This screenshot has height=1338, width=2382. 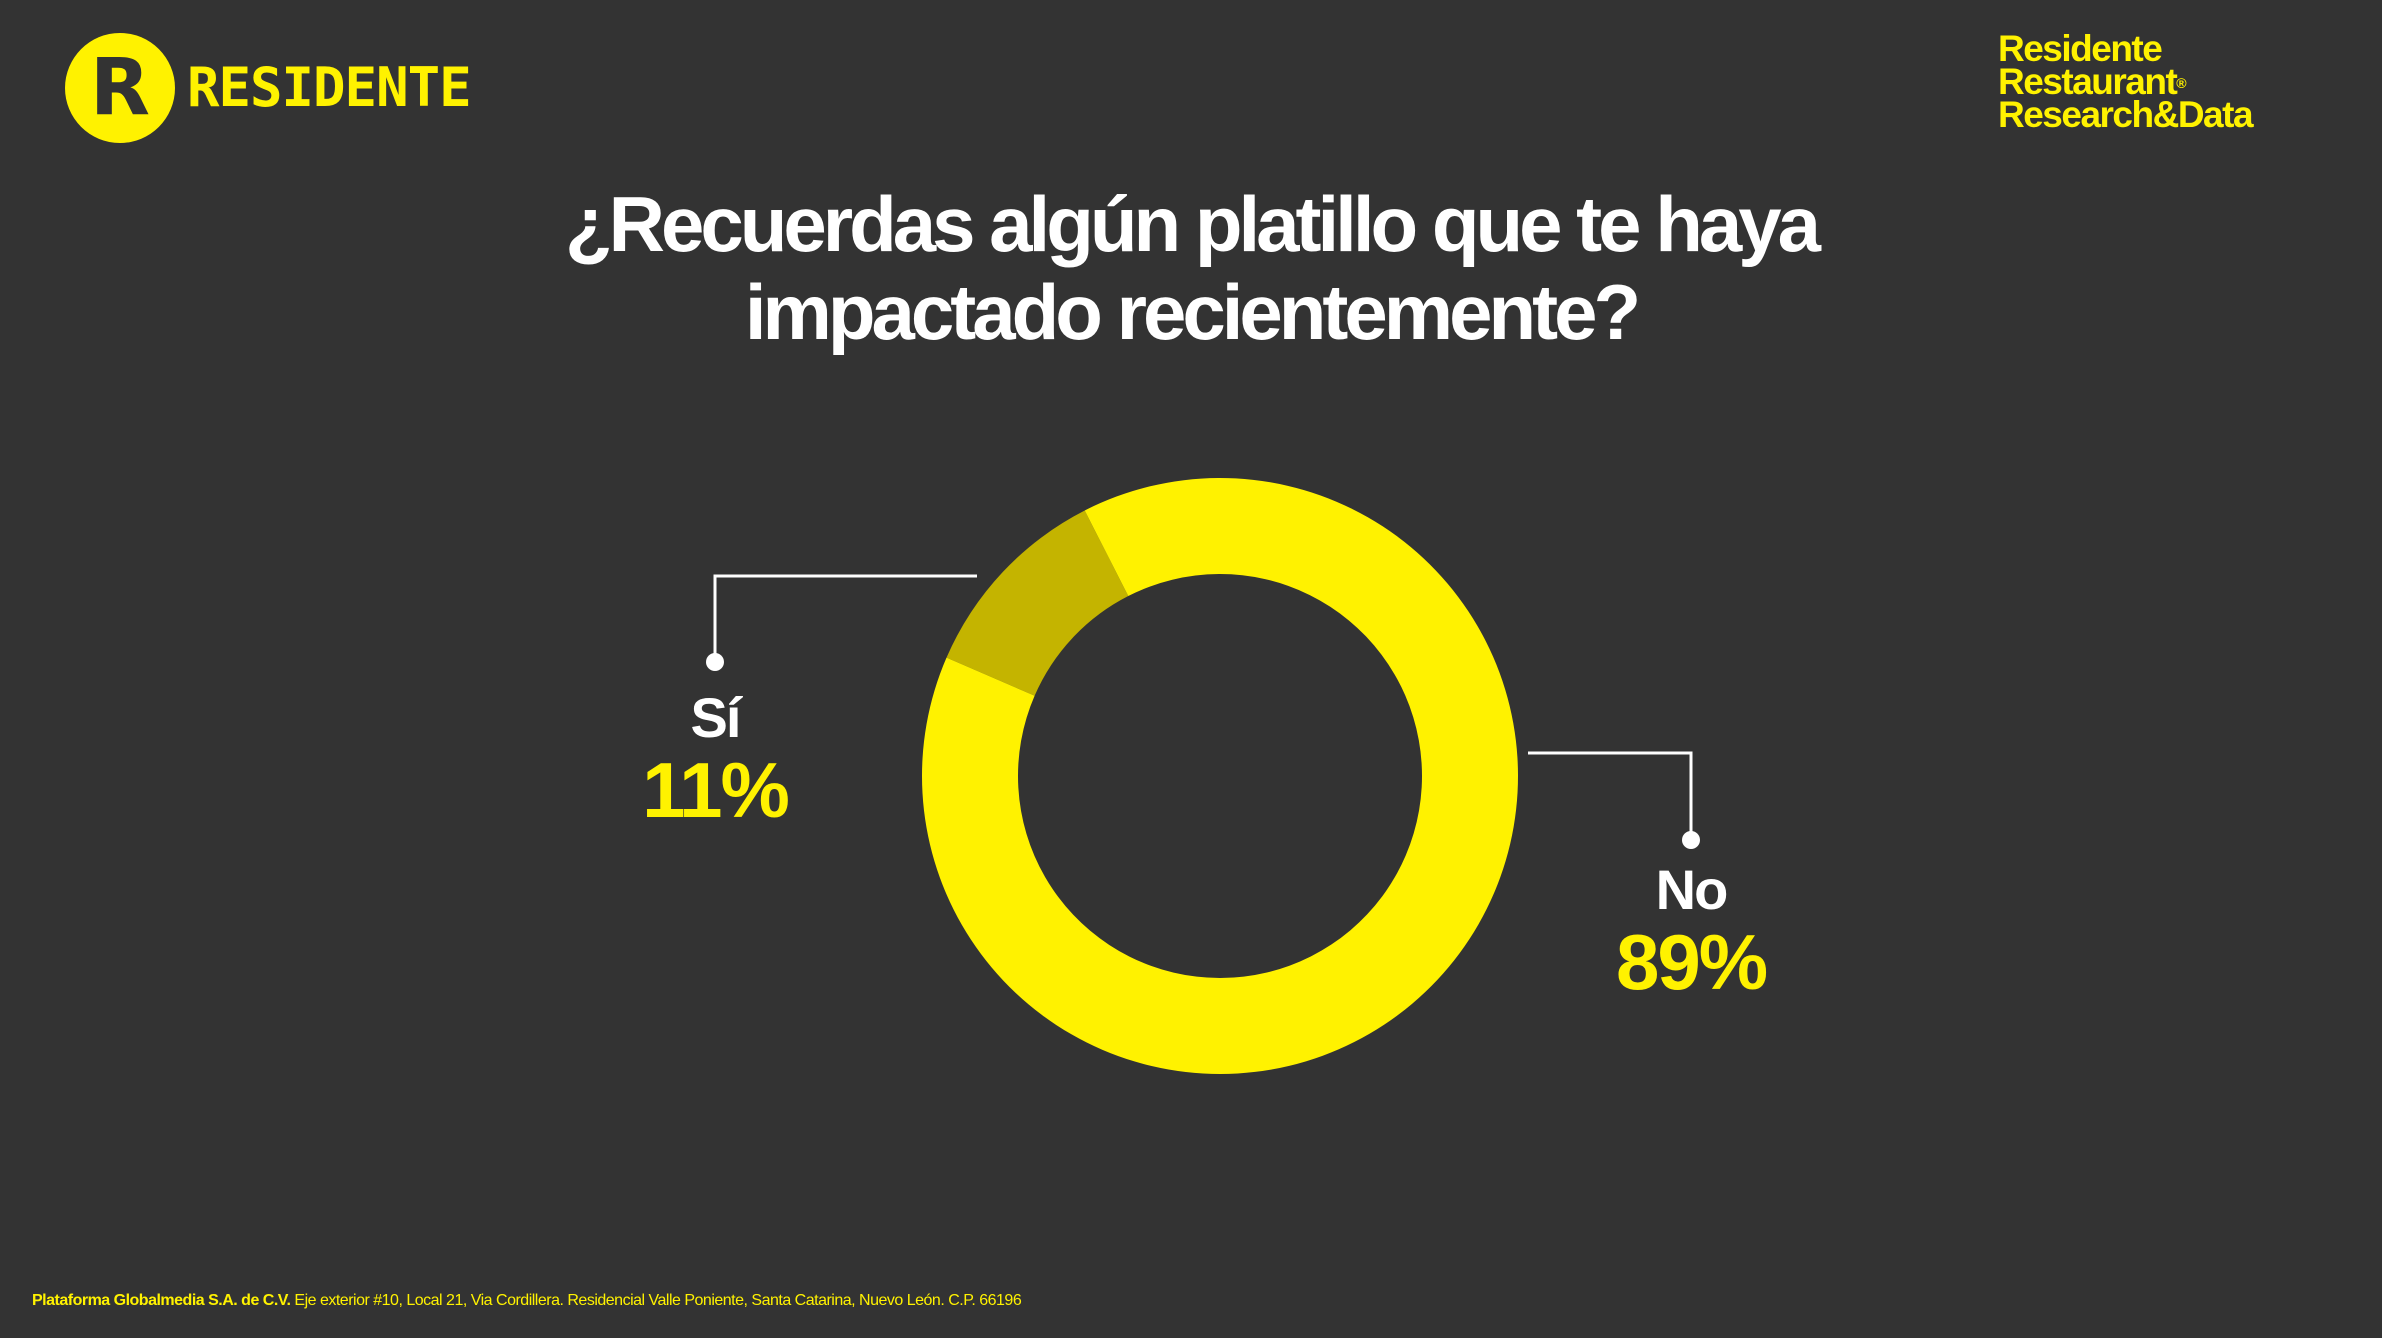 What do you see at coordinates (1610, 795) in the screenshot?
I see `leader-line-no` at bounding box center [1610, 795].